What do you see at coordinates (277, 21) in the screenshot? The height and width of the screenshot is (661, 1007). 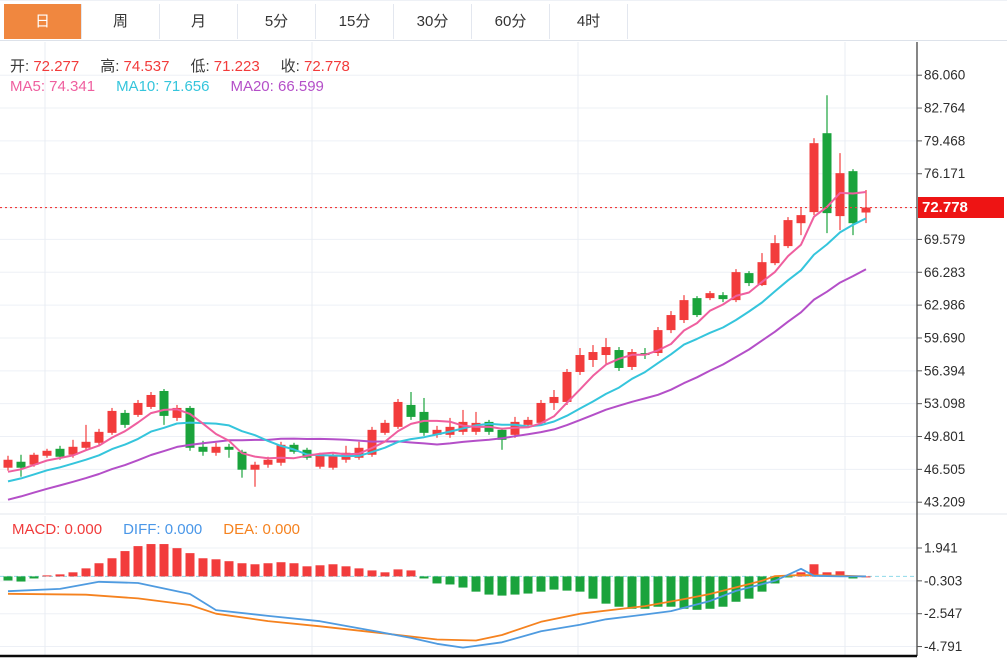 I see `tab-5min: 5分` at bounding box center [277, 21].